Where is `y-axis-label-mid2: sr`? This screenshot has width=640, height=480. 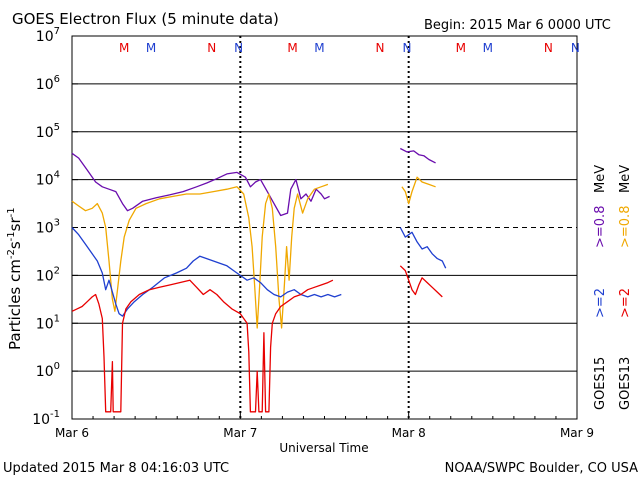
y-axis-label-mid2: sr is located at coordinates (15, 224).